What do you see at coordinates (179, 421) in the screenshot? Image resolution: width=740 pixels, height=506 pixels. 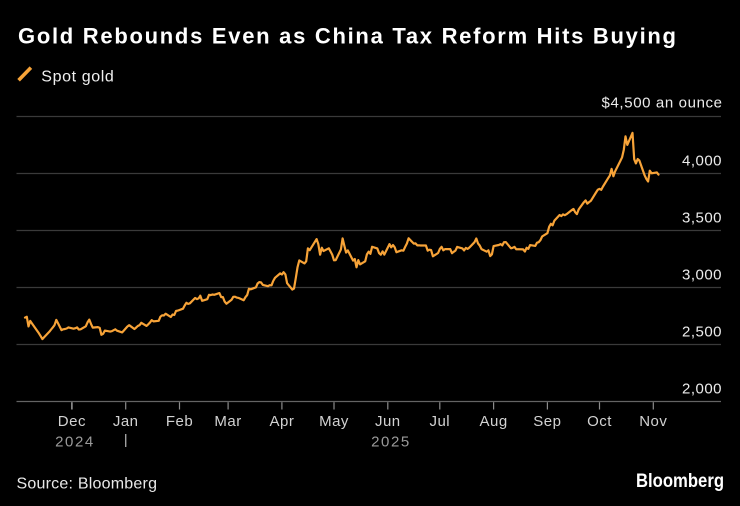 I see `svg-text: Feb` at bounding box center [179, 421].